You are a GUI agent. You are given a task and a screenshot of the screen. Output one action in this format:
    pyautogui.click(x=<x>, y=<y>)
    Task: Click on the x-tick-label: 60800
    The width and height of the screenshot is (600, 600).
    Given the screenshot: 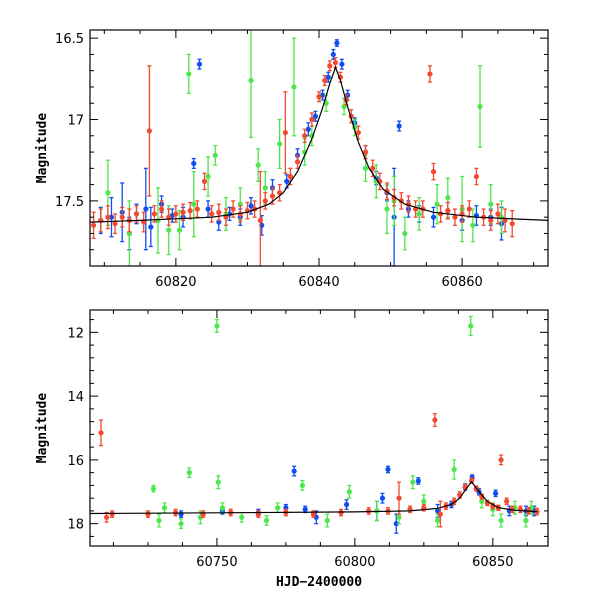 What is the action you would take?
    pyautogui.click(x=354, y=562)
    